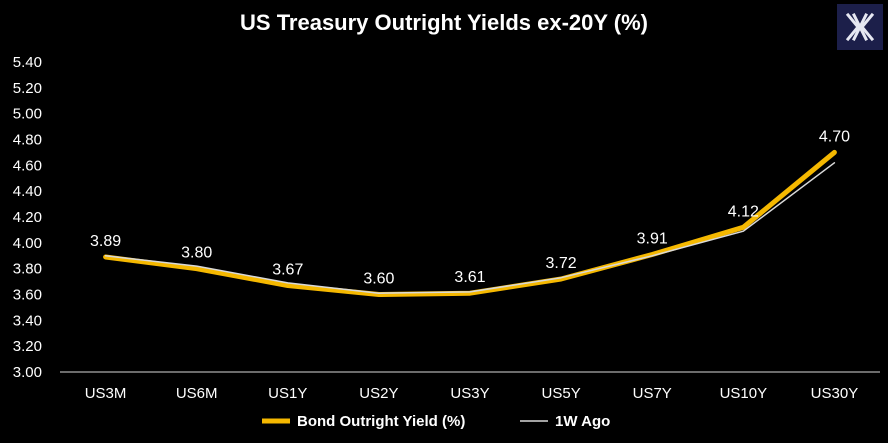  I want to click on data-label: 4.12, so click(743, 211).